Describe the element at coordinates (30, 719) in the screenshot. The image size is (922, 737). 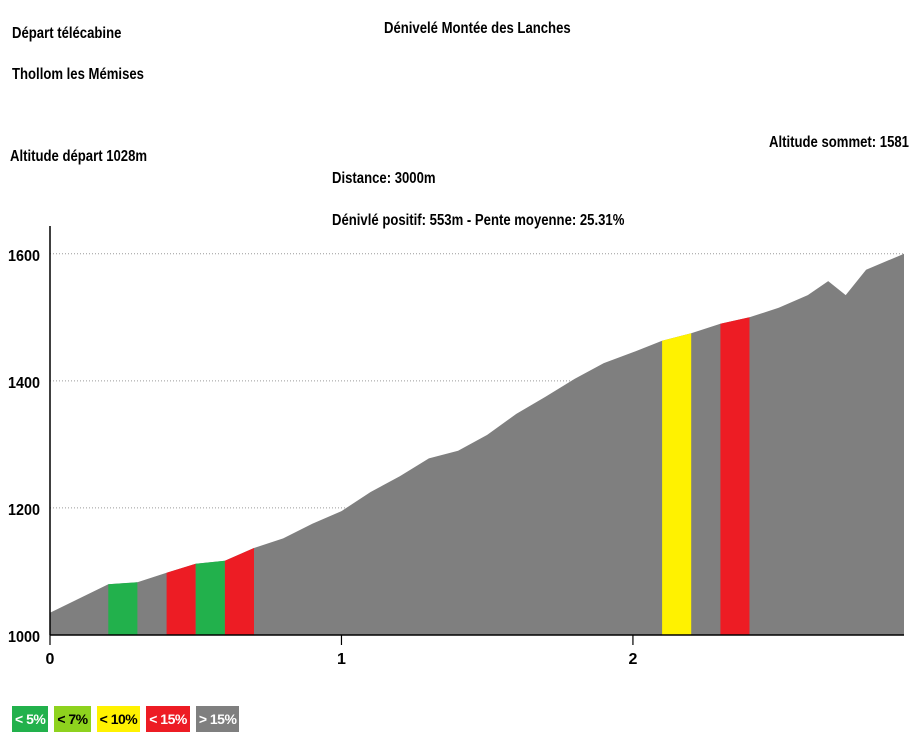
I see `legend-item-lt5: < 5%` at that location.